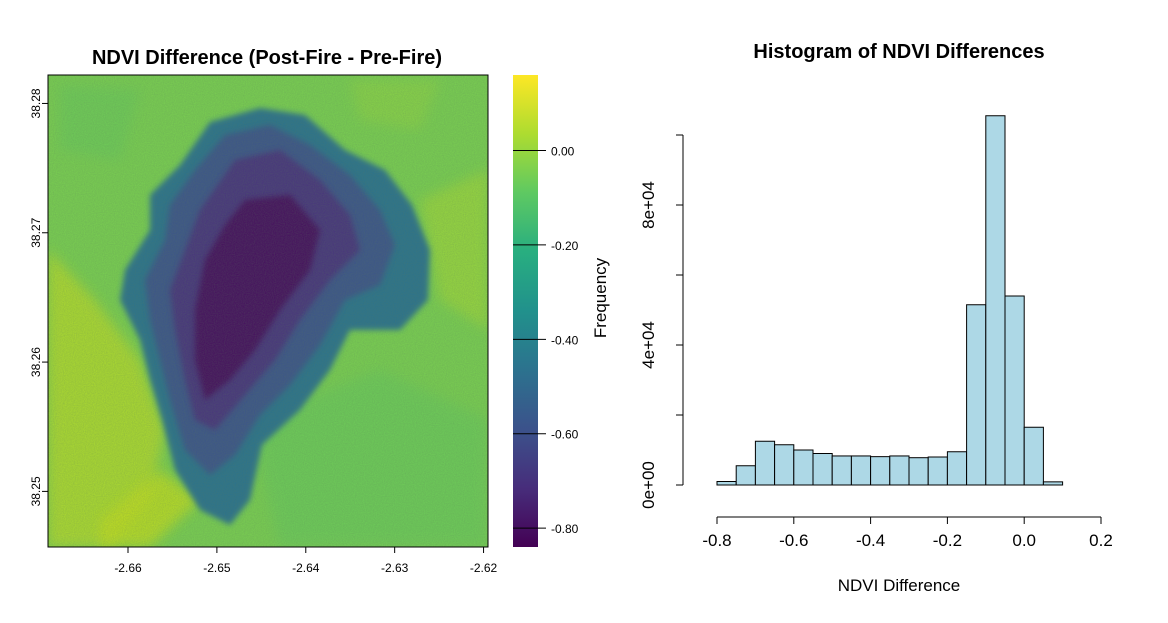 This screenshot has height=623, width=1168. I want to click on histogram-y-tick-label: 0e+00, so click(648, 485).